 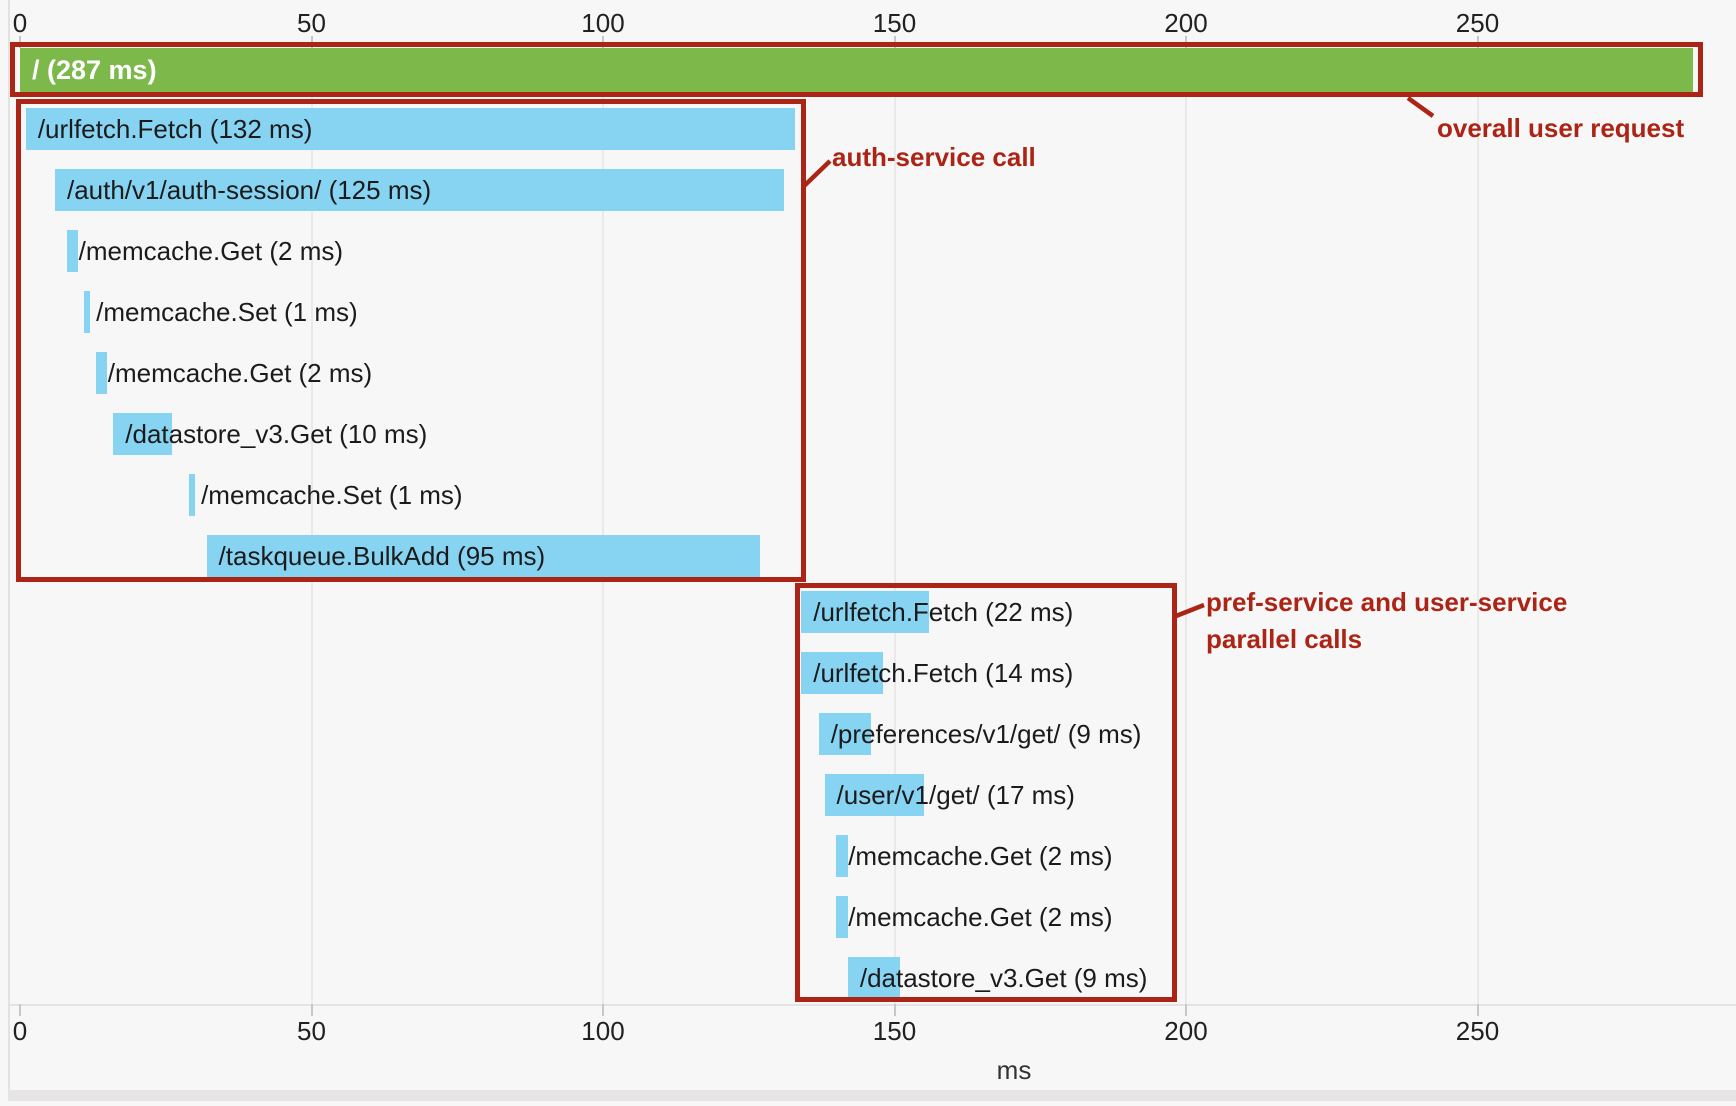 I want to click on panel-bottom-strip, so click(x=872, y=1095).